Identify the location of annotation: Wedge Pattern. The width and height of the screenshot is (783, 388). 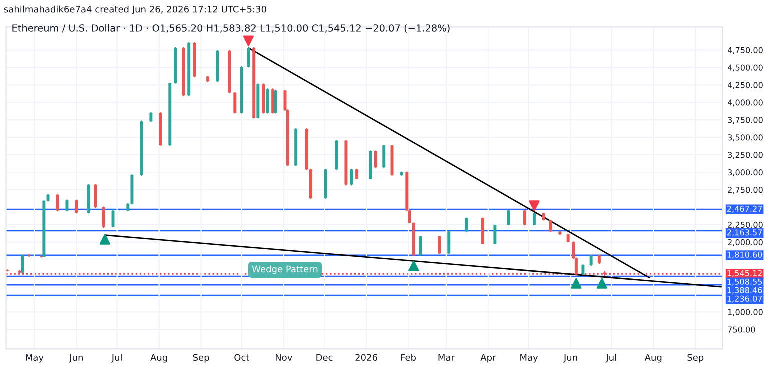
(285, 270).